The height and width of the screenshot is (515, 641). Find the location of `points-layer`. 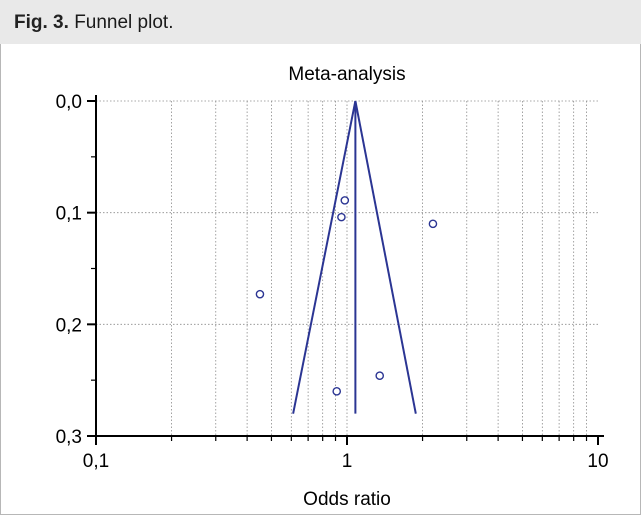

points-layer is located at coordinates (346, 296).